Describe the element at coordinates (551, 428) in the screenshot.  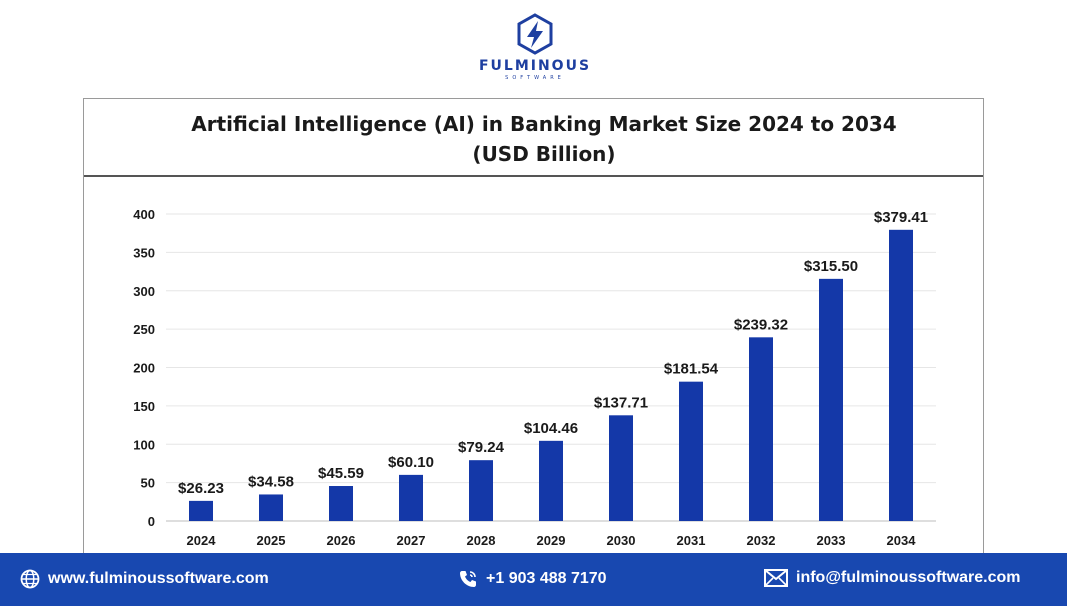
I see `data-label: $104.46` at that location.